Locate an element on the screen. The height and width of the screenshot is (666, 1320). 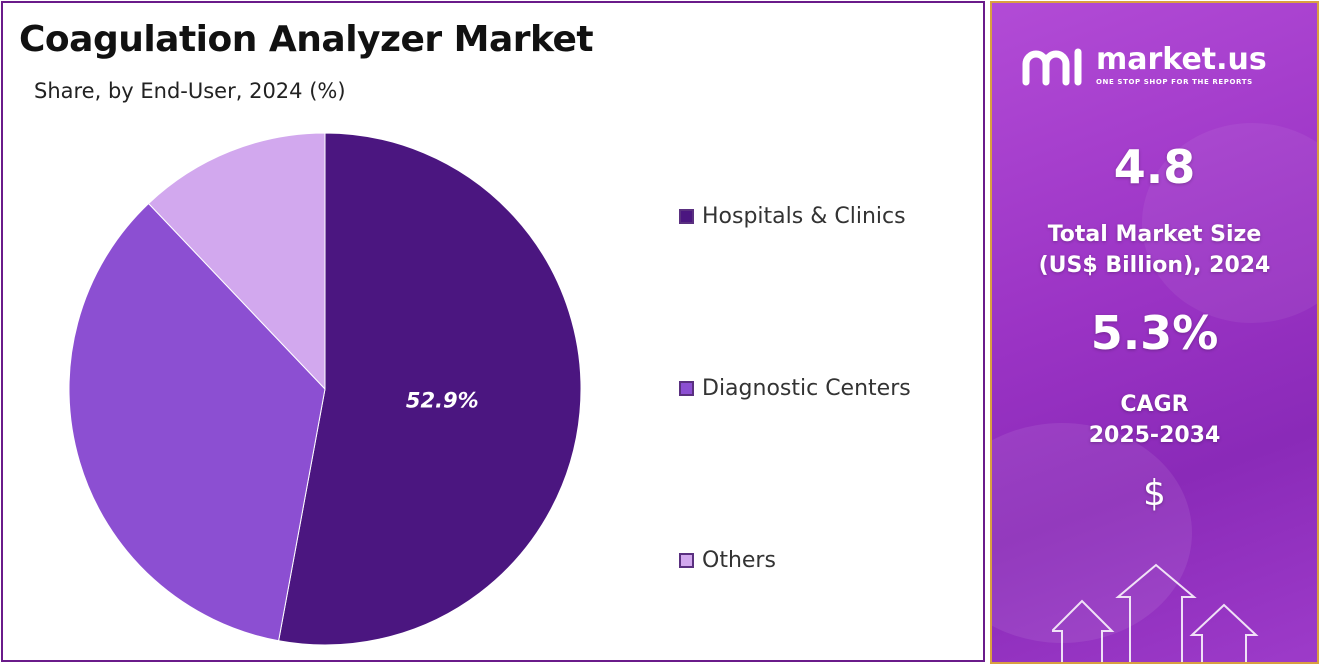
market-us-logo-icon is located at coordinates (1052, 66).